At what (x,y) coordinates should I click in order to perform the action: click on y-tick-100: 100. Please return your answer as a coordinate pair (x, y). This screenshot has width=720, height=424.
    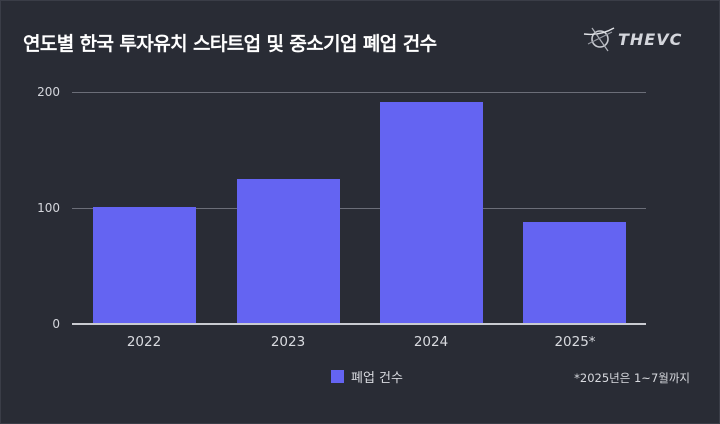
    Looking at the image, I should click on (48, 208).